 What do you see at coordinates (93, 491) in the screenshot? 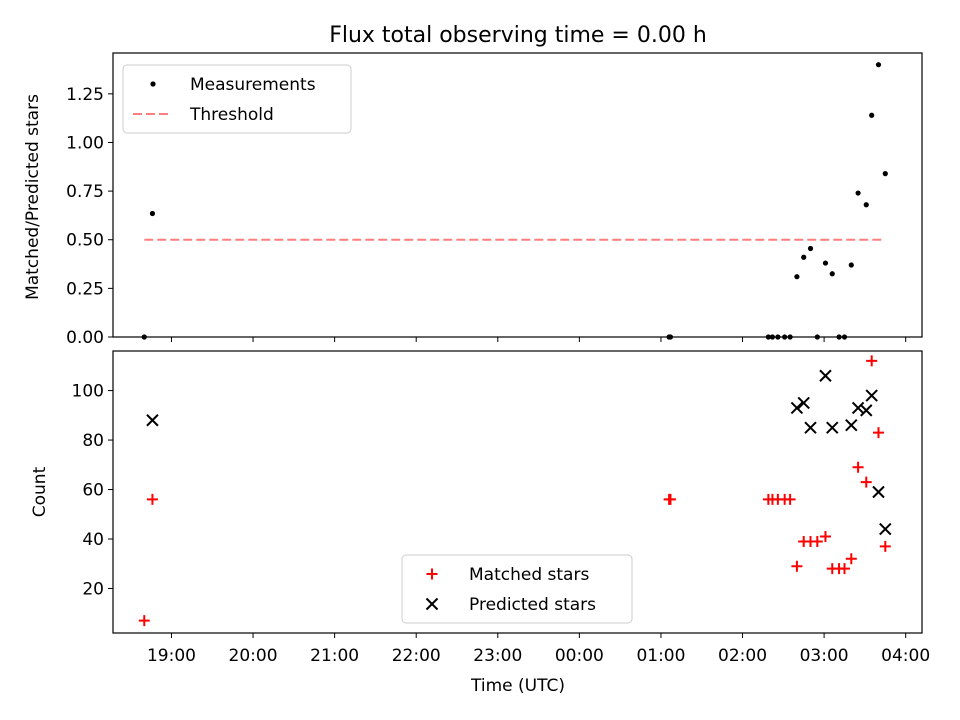
I see `bottom-ytick-label: 60` at bounding box center [93, 491].